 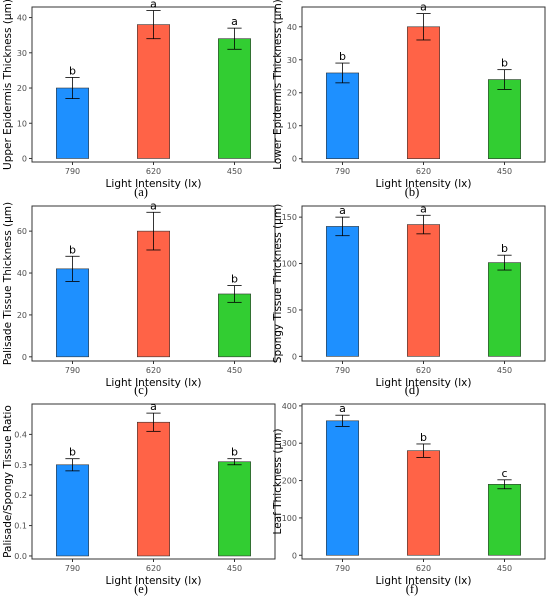 What do you see at coordinates (278, 85) in the screenshot?
I see `panel-2-y-axis-title: Lower Epidermis Thickness (μm)` at bounding box center [278, 85].